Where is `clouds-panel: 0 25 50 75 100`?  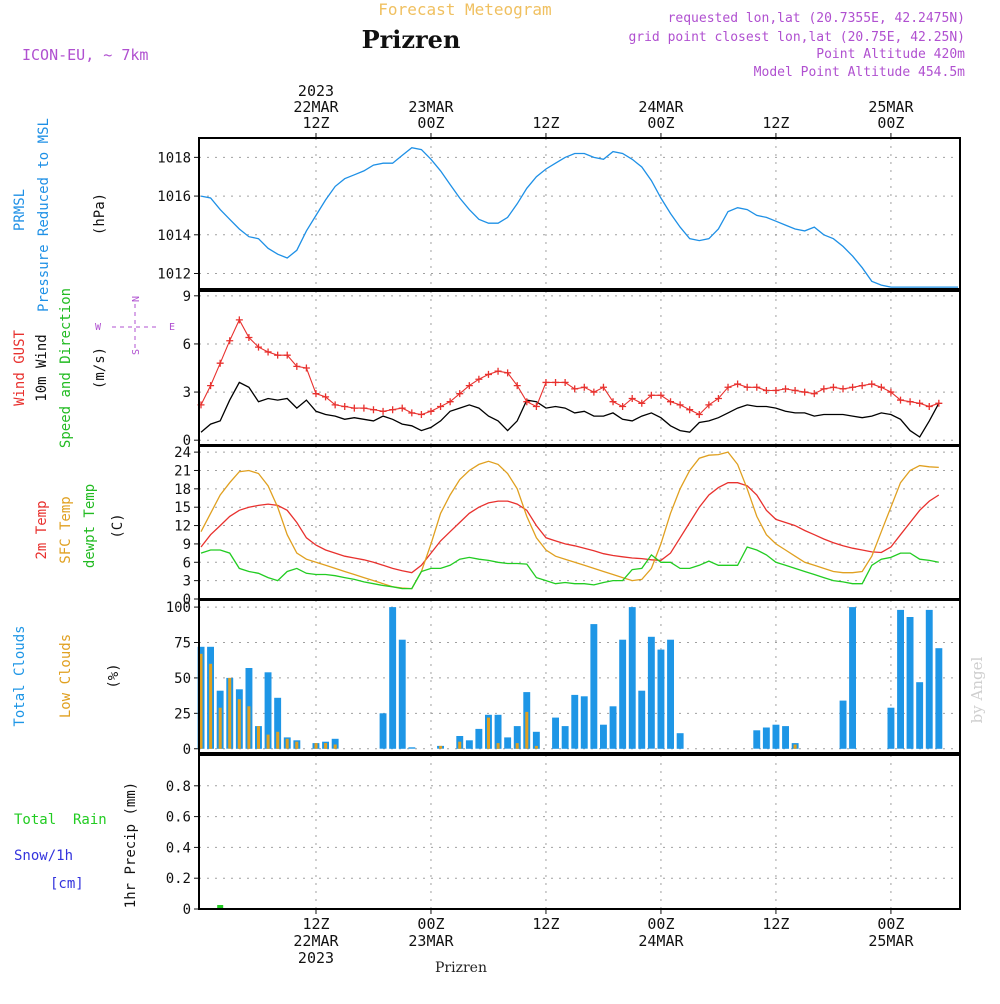
clouds-panel: 0 25 50 75 100 is located at coordinates (563, 679).